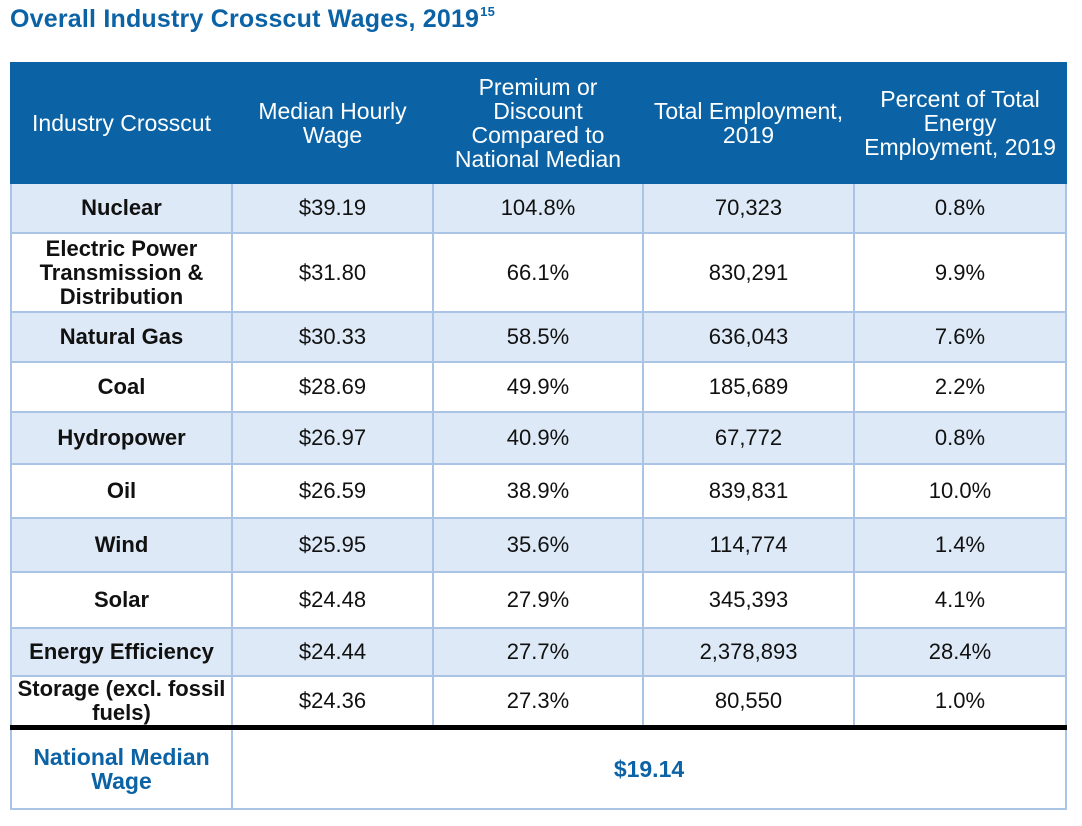 This screenshot has width=1082, height=826. I want to click on cell-wage: $24.48, so click(332, 600).